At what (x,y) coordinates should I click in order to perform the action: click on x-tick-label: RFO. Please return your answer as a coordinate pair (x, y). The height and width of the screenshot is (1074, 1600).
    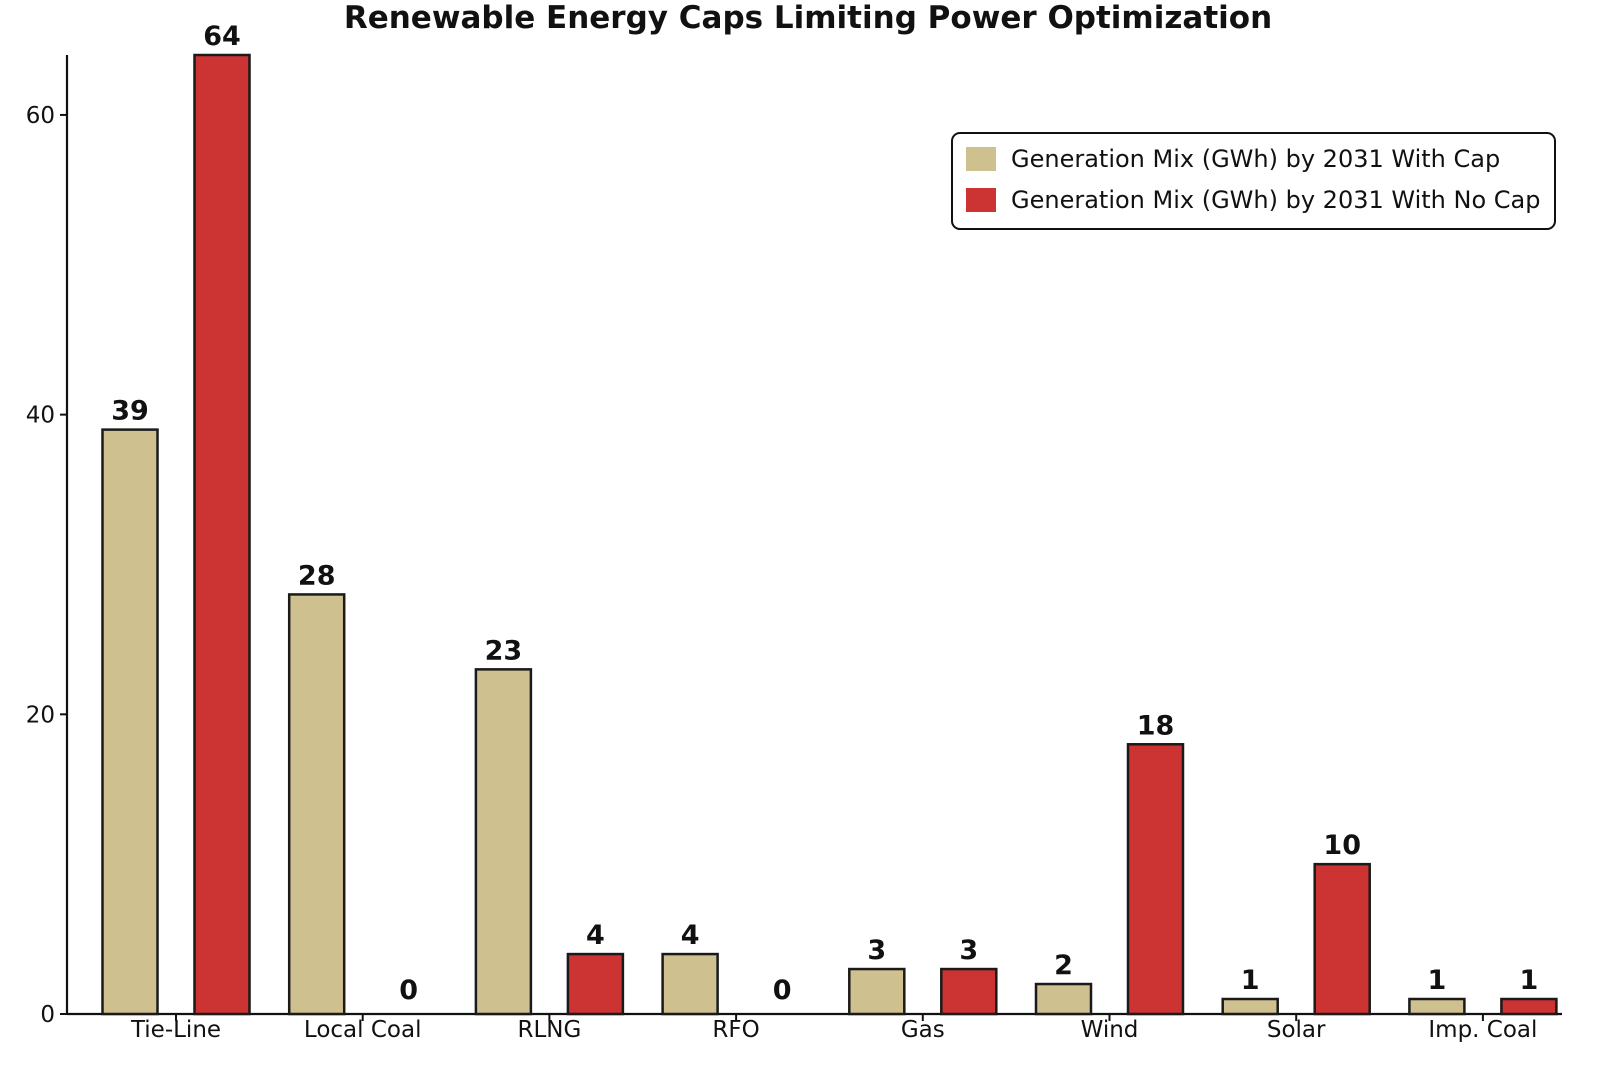
    Looking at the image, I should click on (735, 1030).